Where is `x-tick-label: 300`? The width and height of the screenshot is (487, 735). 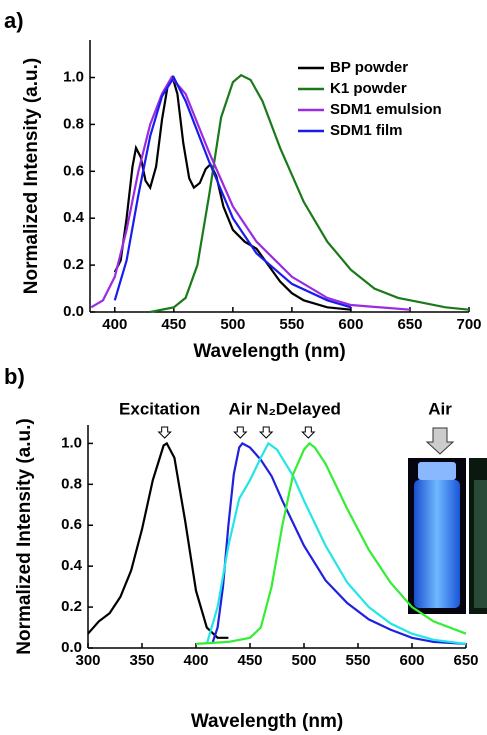 x-tick-label: 300 is located at coordinates (87, 660).